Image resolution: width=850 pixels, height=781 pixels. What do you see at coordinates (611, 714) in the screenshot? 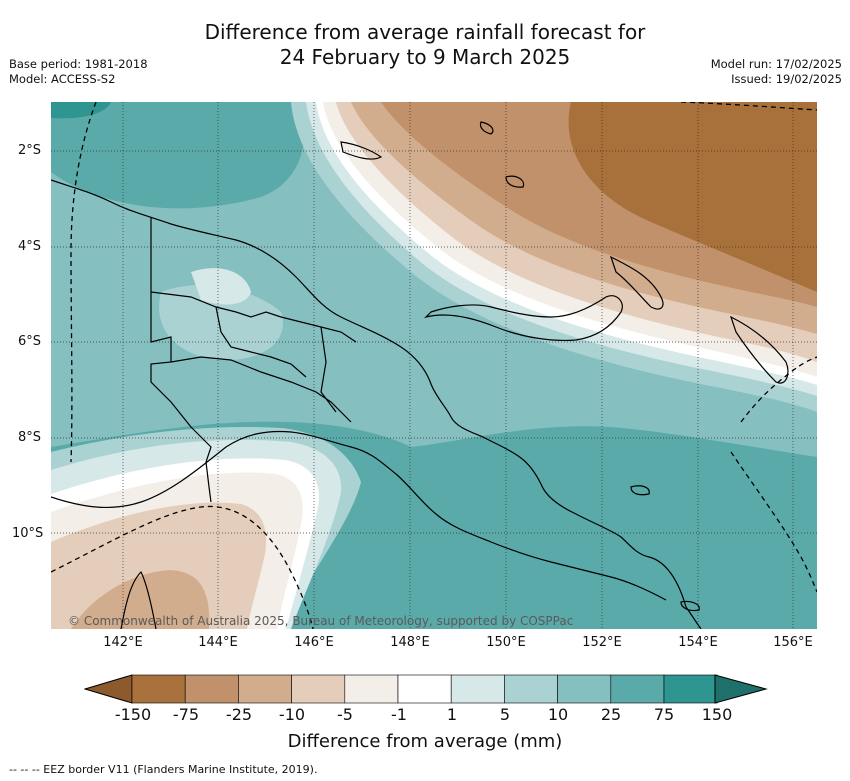
I see `cbar-tick: 25` at bounding box center [611, 714].